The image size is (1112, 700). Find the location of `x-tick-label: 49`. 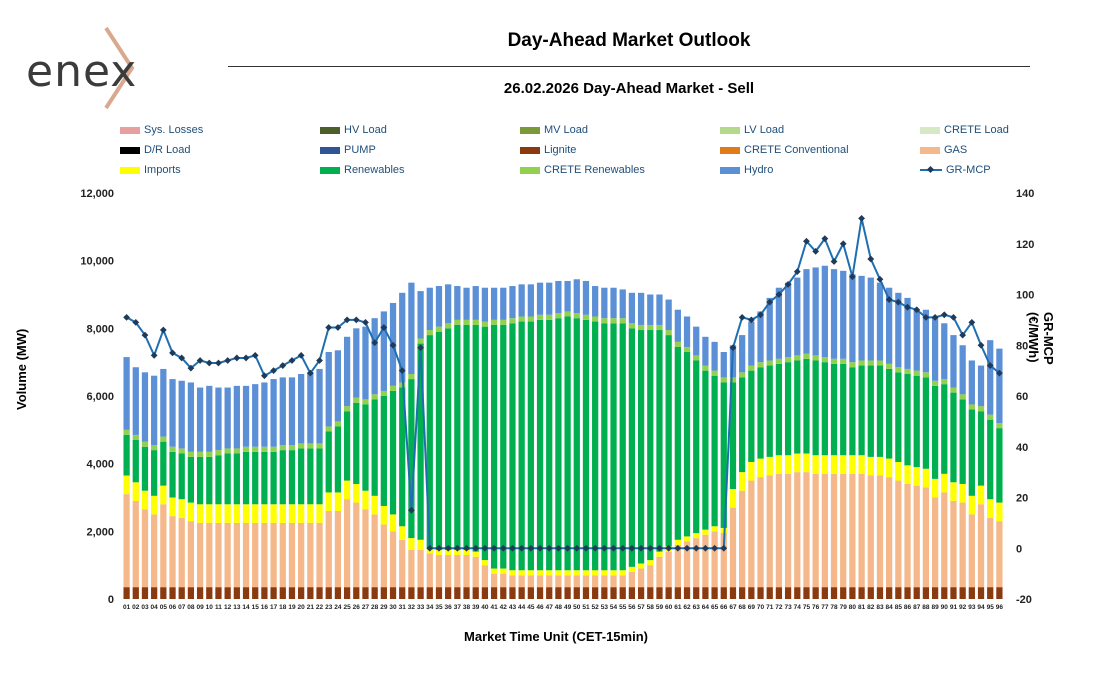

x-tick-label: 49 is located at coordinates (568, 607).